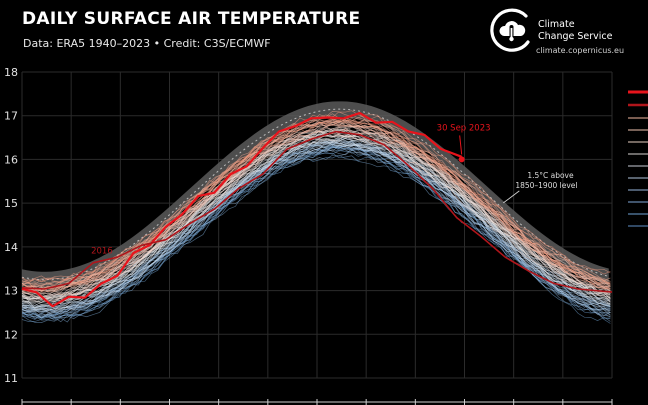  I want to click on annotation-2016: 2016, so click(102, 252).